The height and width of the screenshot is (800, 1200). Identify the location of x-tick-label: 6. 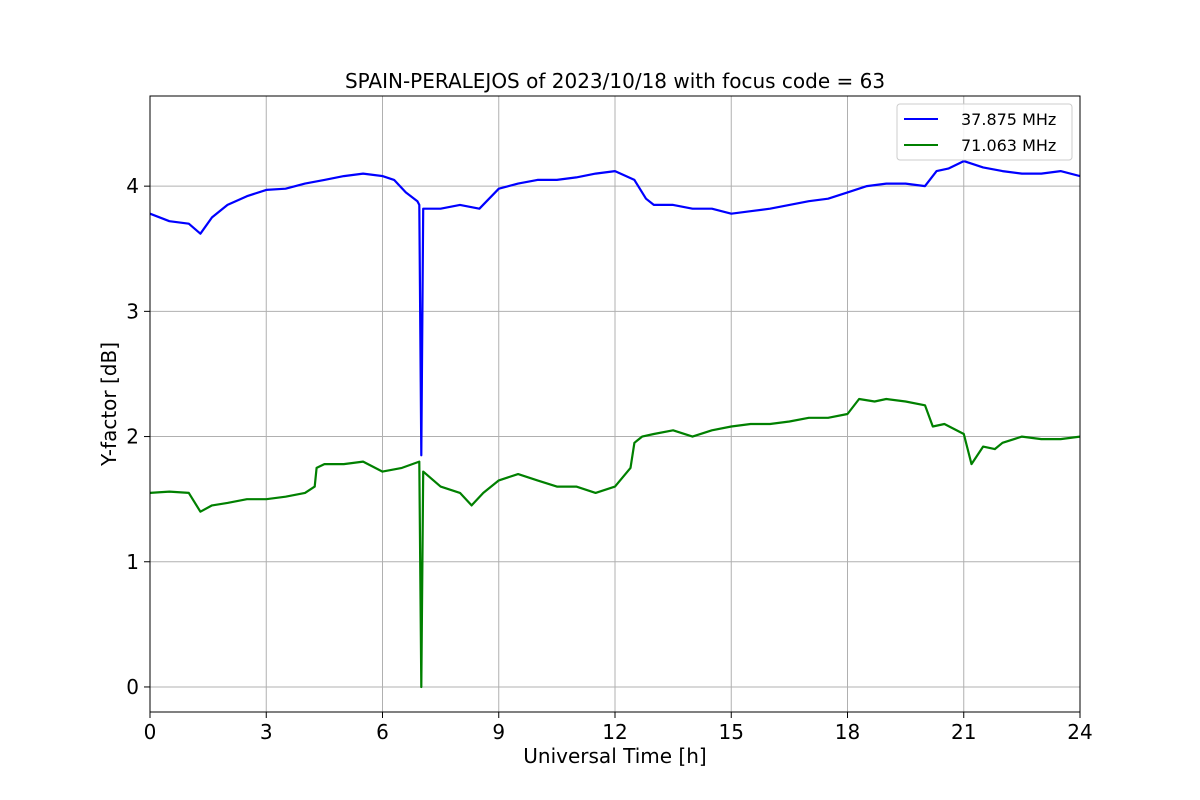
(382, 732).